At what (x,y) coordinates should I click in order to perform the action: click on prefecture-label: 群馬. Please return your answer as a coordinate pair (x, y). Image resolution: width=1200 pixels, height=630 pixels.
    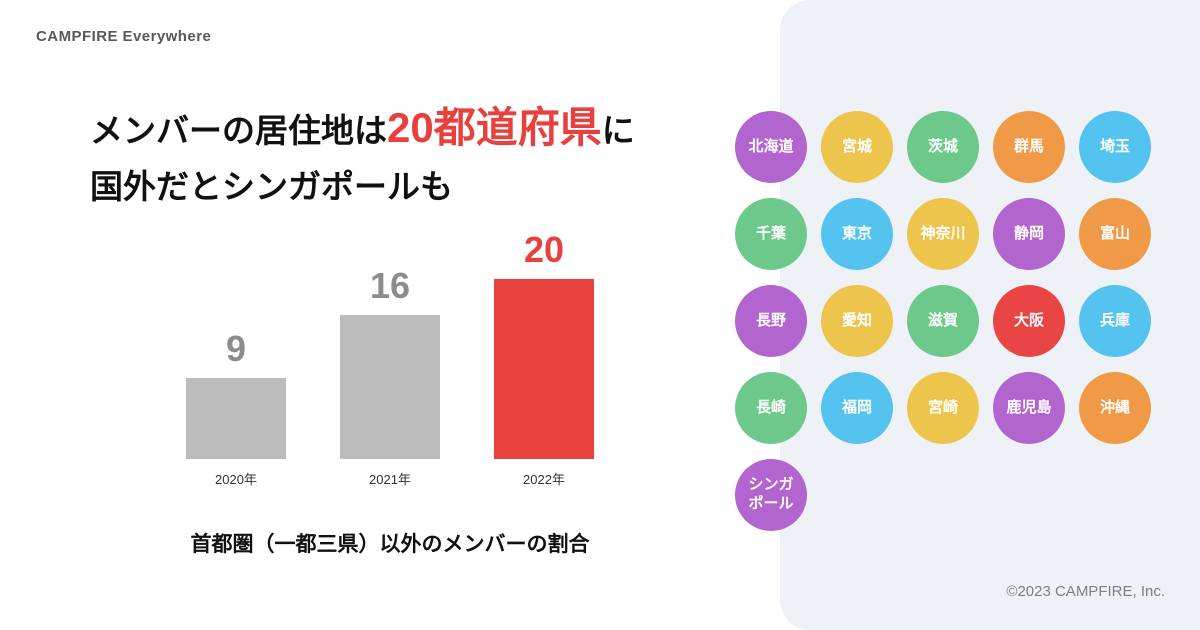
    Looking at the image, I should click on (1028, 146).